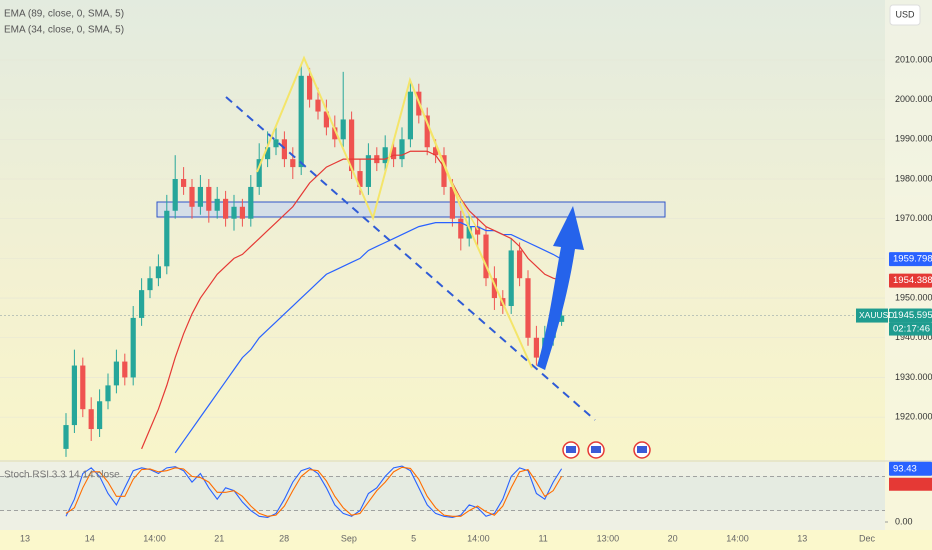 This screenshot has height=550, width=932. I want to click on oscillator-label-box, so click(910, 484).